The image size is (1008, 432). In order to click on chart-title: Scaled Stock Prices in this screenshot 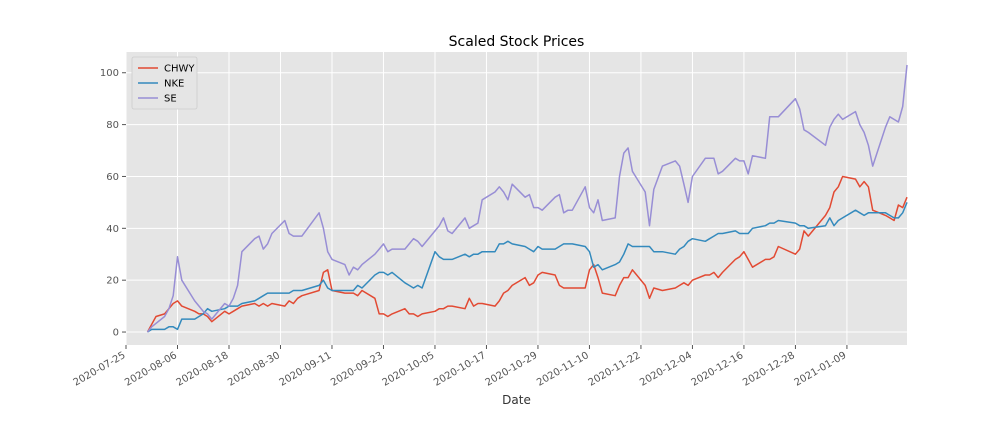, I will do `click(517, 42)`.